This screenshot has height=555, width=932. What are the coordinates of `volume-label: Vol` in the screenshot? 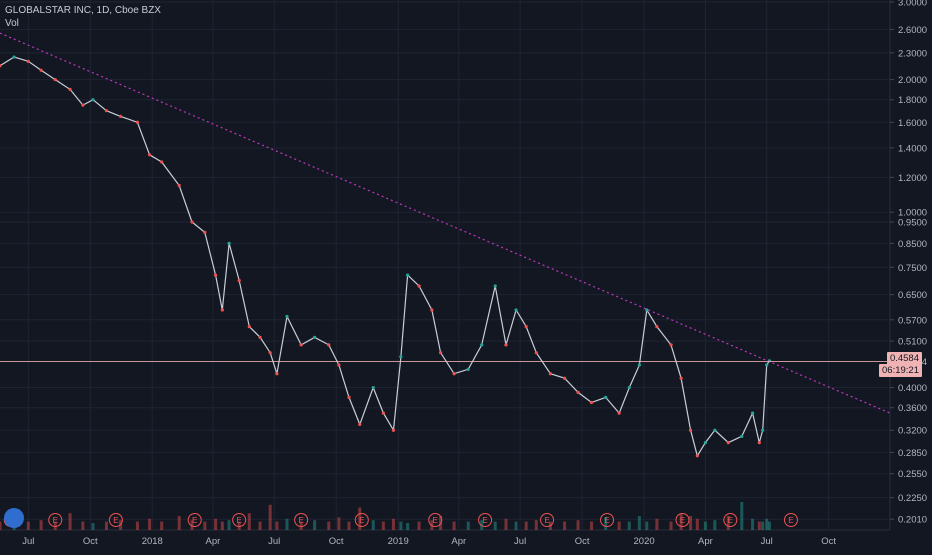 It's located at (12, 23).